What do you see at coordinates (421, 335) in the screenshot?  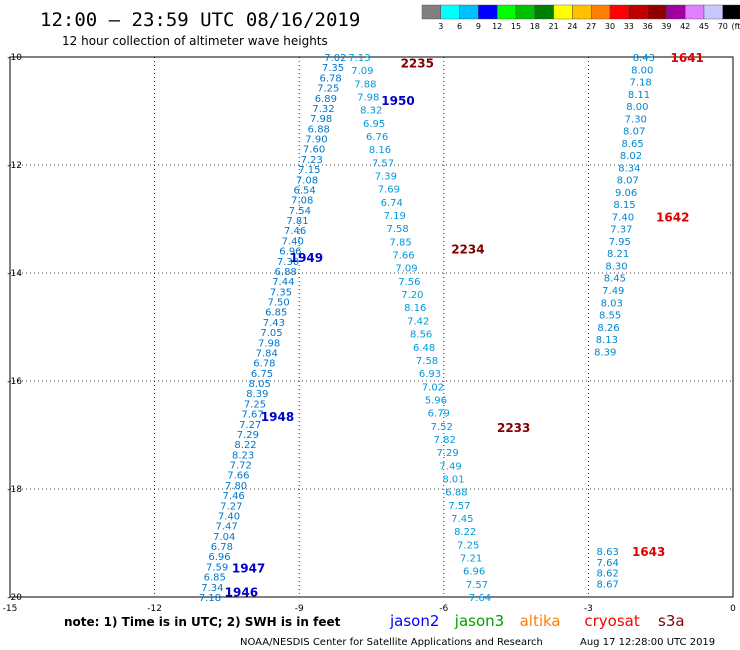 I see `swh-value: 8.56` at bounding box center [421, 335].